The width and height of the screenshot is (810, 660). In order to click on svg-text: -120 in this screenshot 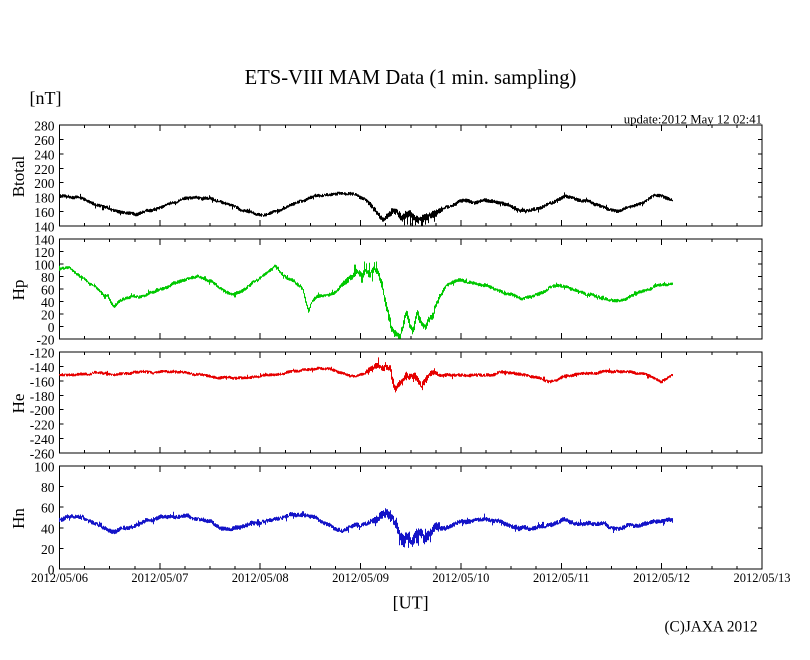, I will do `click(42, 353)`.